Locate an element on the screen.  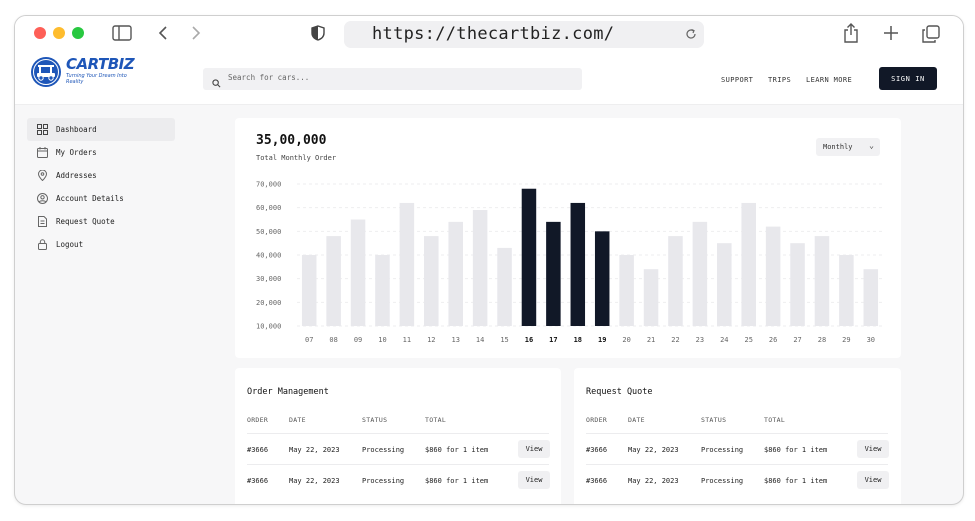
sign-in-button: SIGN IN is located at coordinates (908, 78).